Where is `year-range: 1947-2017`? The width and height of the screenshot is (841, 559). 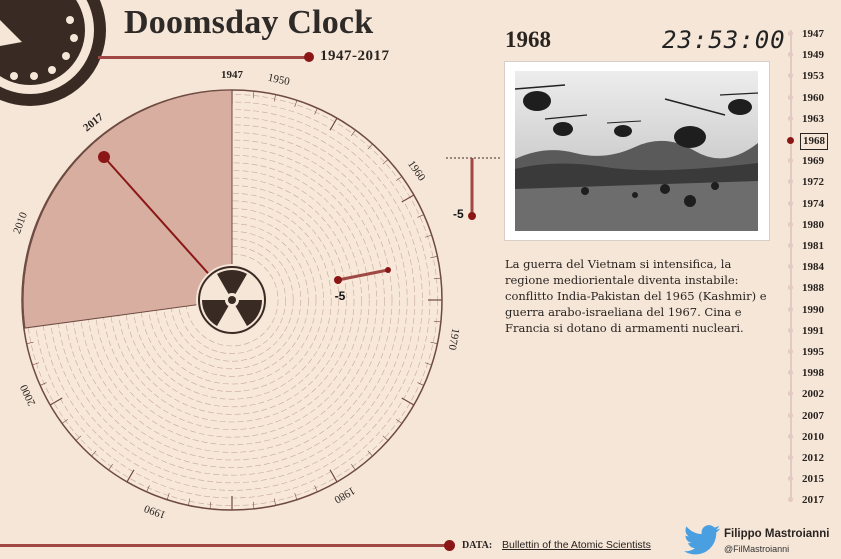
year-range: 1947-2017 is located at coordinates (355, 56).